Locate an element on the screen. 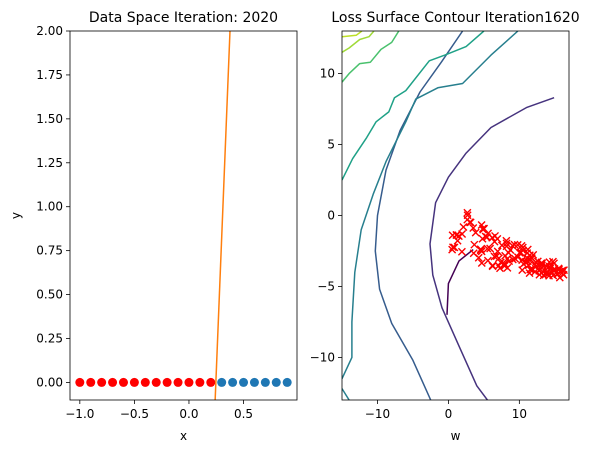 The image size is (611, 453). loss-surface-x-tick-label: −10 is located at coordinates (377, 414).